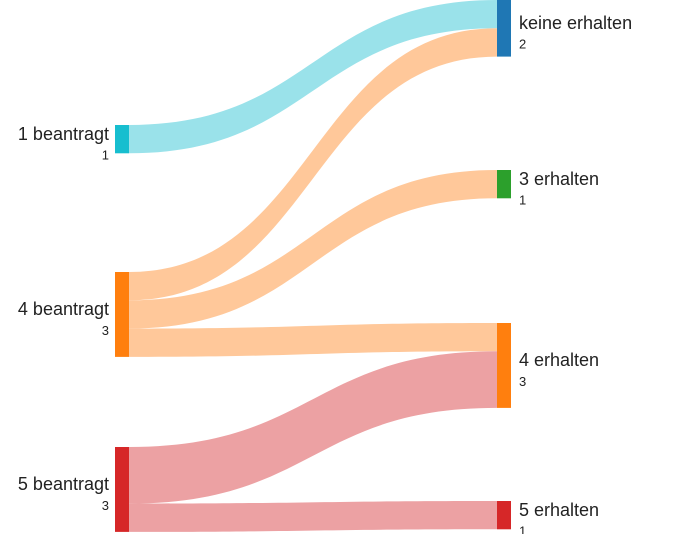 This screenshot has height=534, width=685. What do you see at coordinates (559, 179) in the screenshot?
I see `node-label: 3 erhalten` at bounding box center [559, 179].